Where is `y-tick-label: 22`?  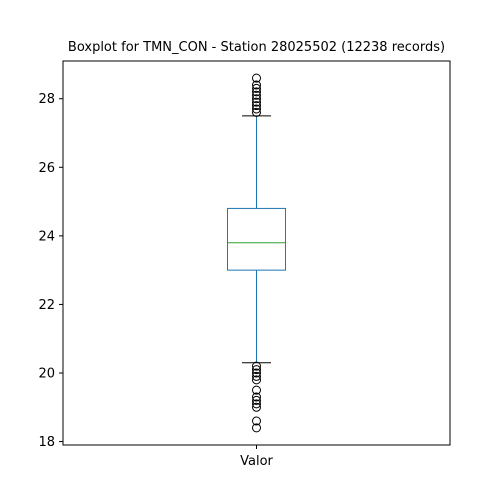
y-tick-label: 22 is located at coordinates (46, 305).